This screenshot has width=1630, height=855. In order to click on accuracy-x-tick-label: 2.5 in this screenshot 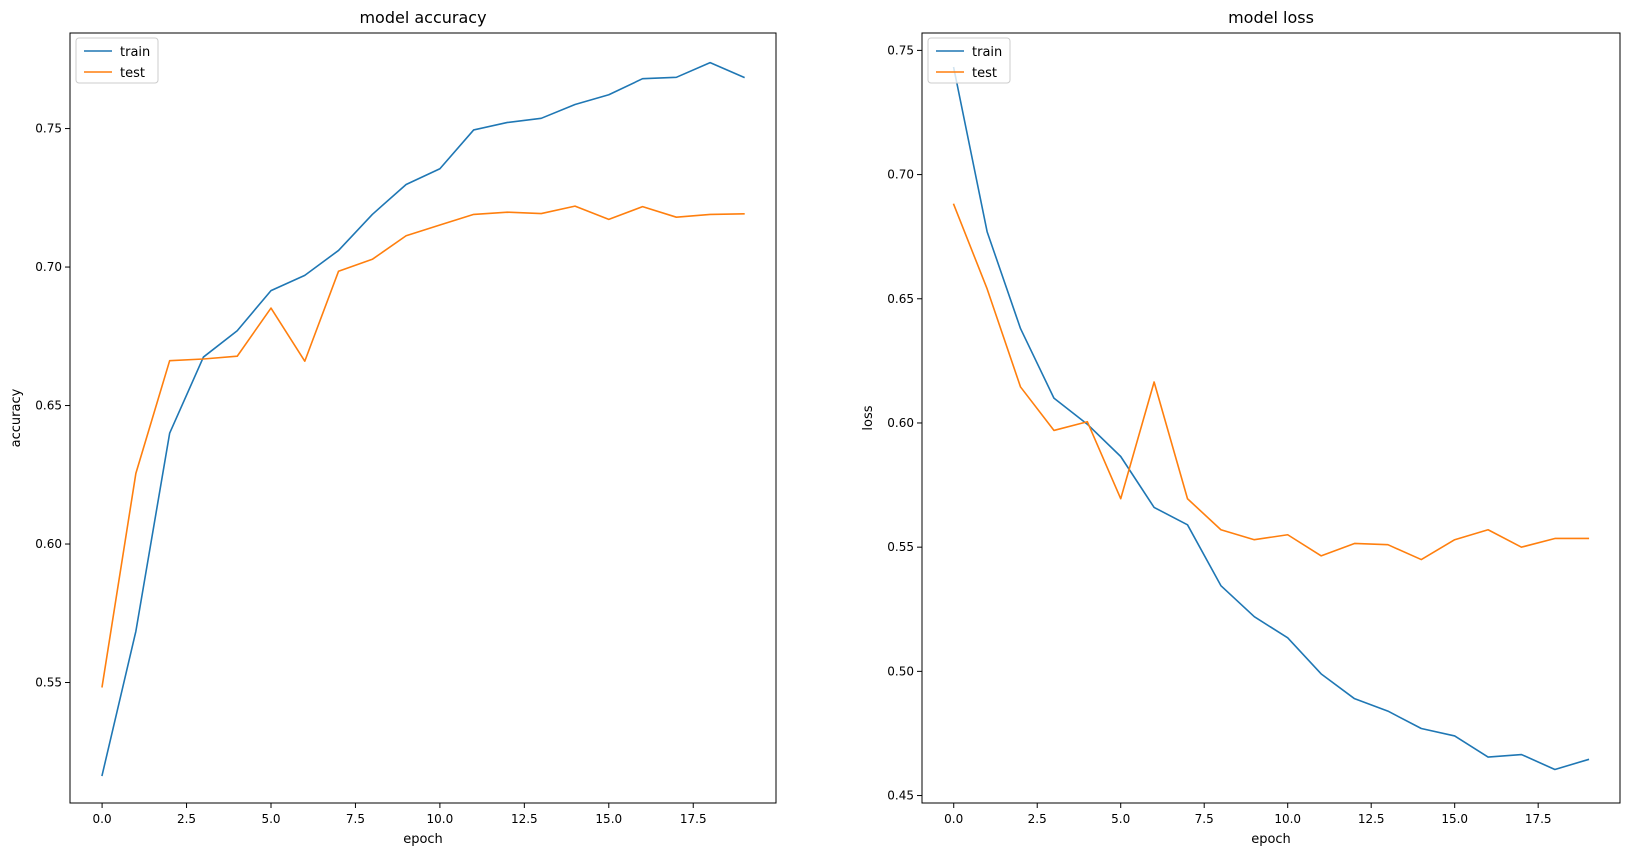, I will do `click(186, 819)`.